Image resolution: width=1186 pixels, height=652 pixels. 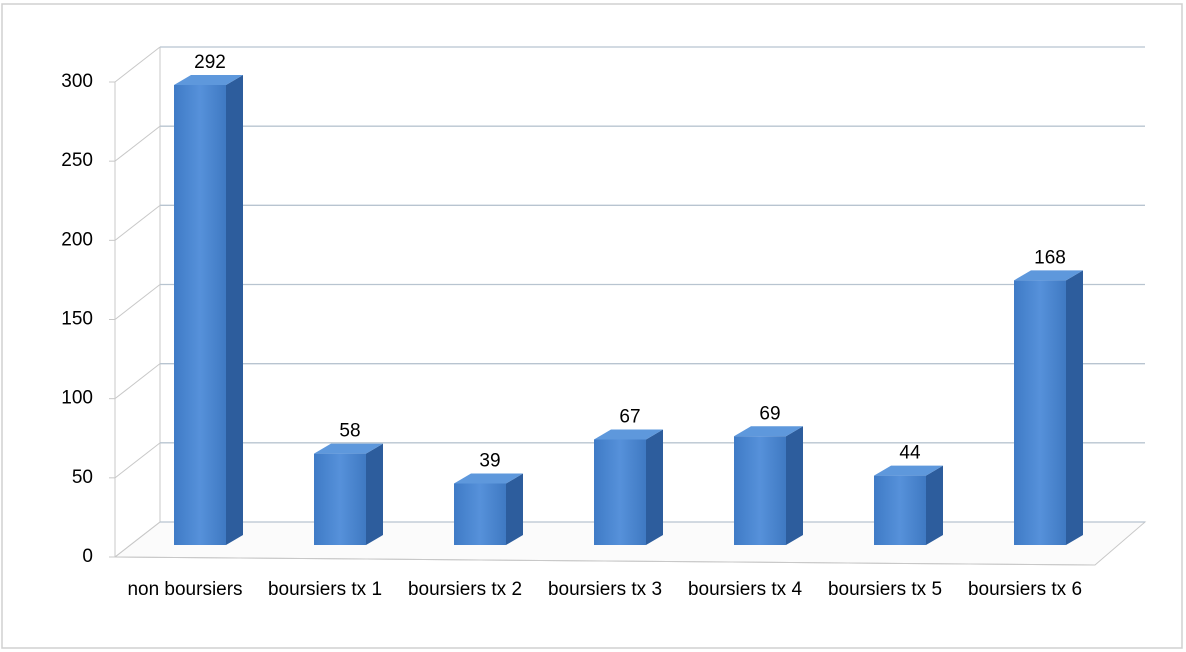 I want to click on value-label: 39, so click(x=489, y=461).